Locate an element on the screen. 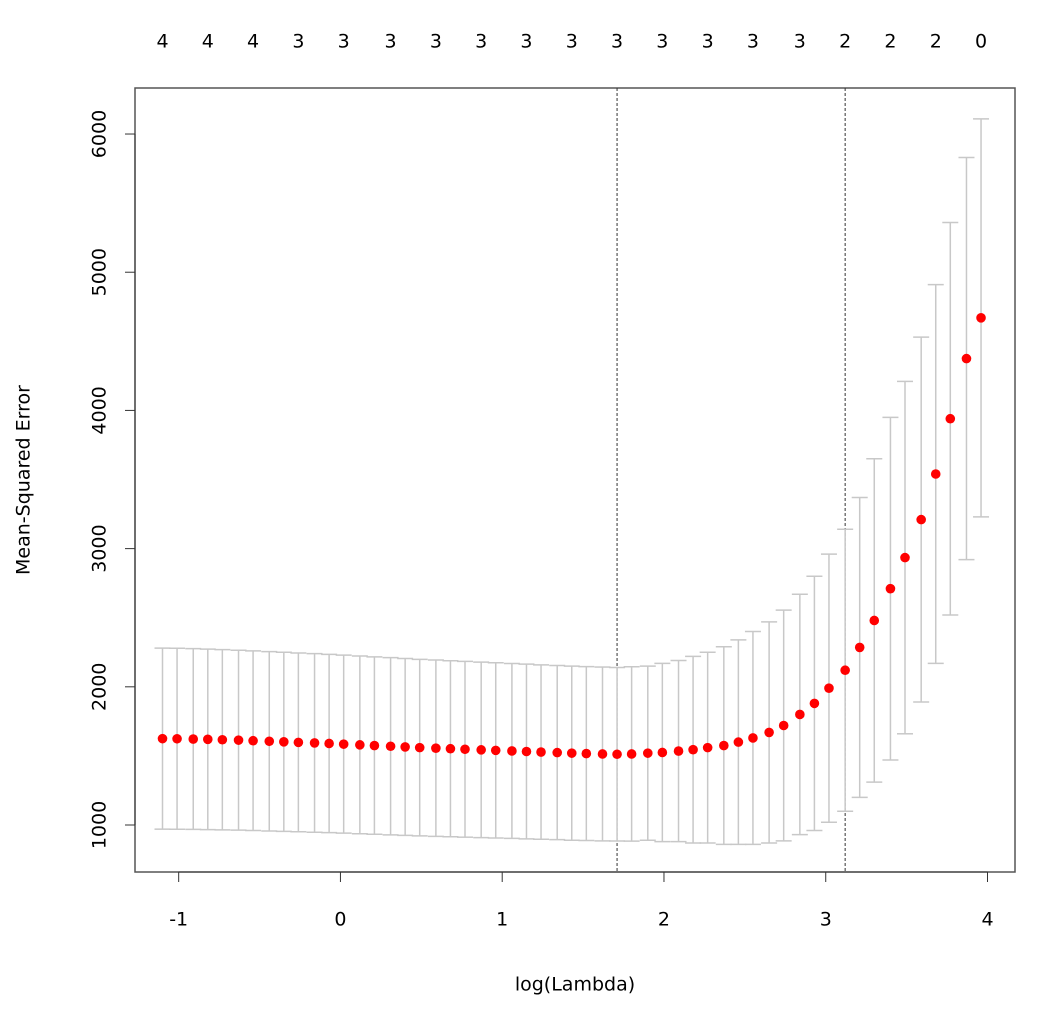  y-tick-label: 4000 is located at coordinates (100, 410).